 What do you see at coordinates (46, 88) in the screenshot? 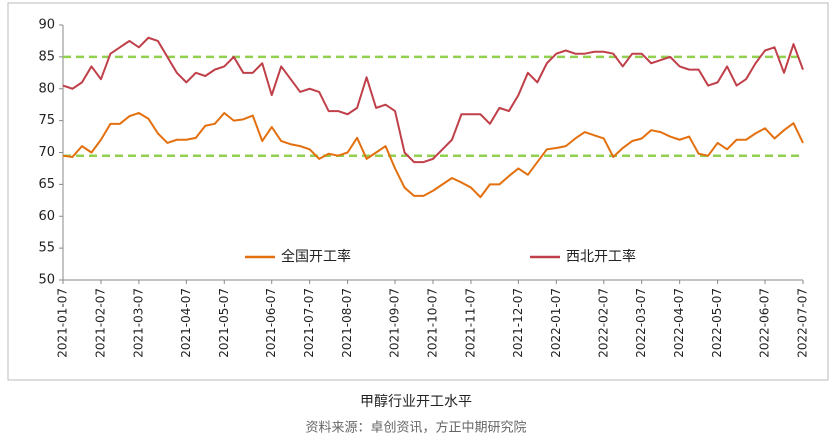
I see `y-tick-label: 80` at bounding box center [46, 88].